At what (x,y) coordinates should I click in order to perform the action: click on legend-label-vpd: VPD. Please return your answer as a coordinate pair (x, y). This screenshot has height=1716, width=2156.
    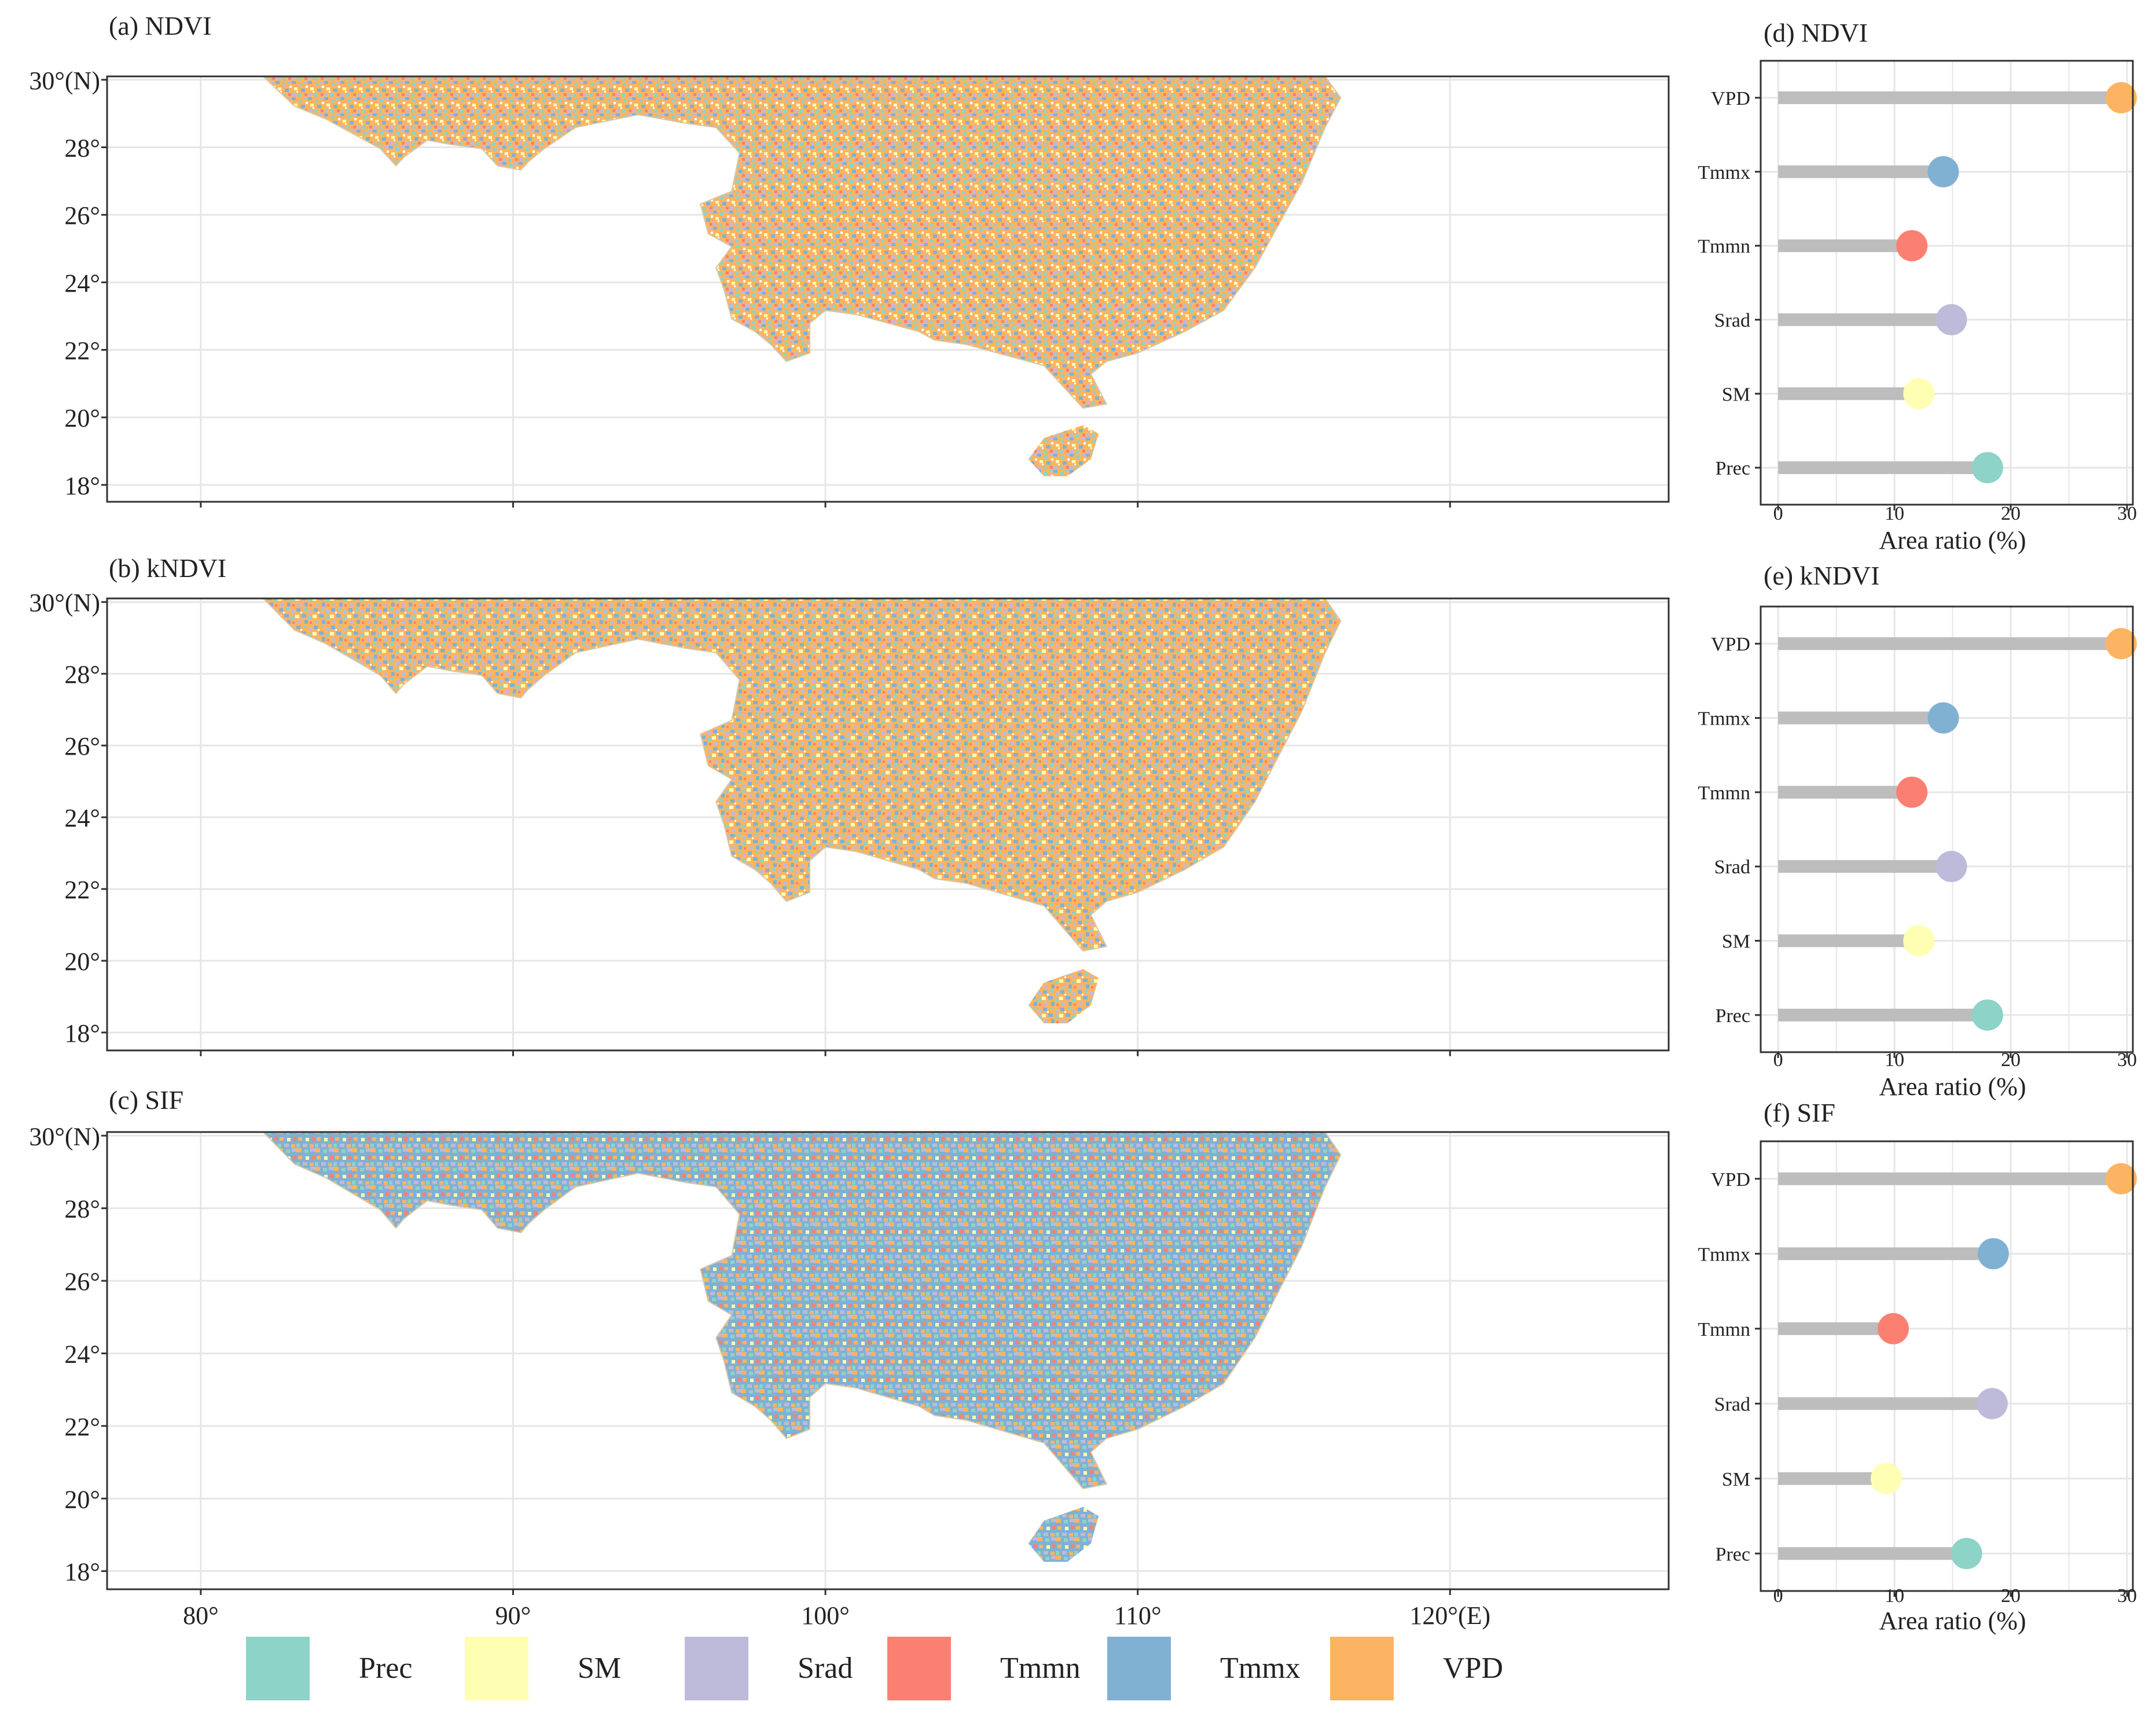
    Looking at the image, I should click on (1474, 1668).